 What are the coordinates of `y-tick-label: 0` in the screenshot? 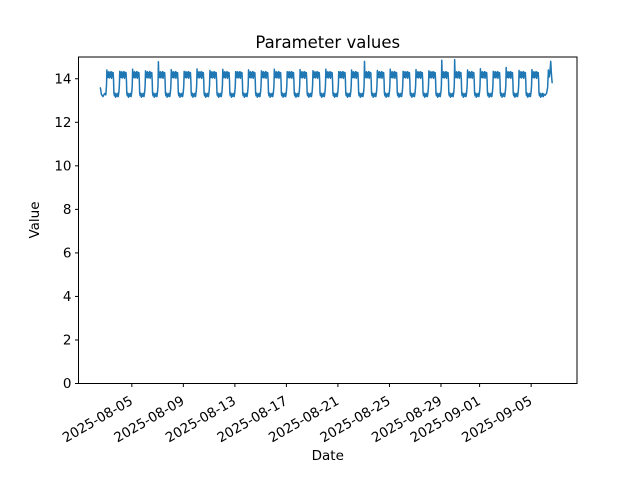 It's located at (67, 384).